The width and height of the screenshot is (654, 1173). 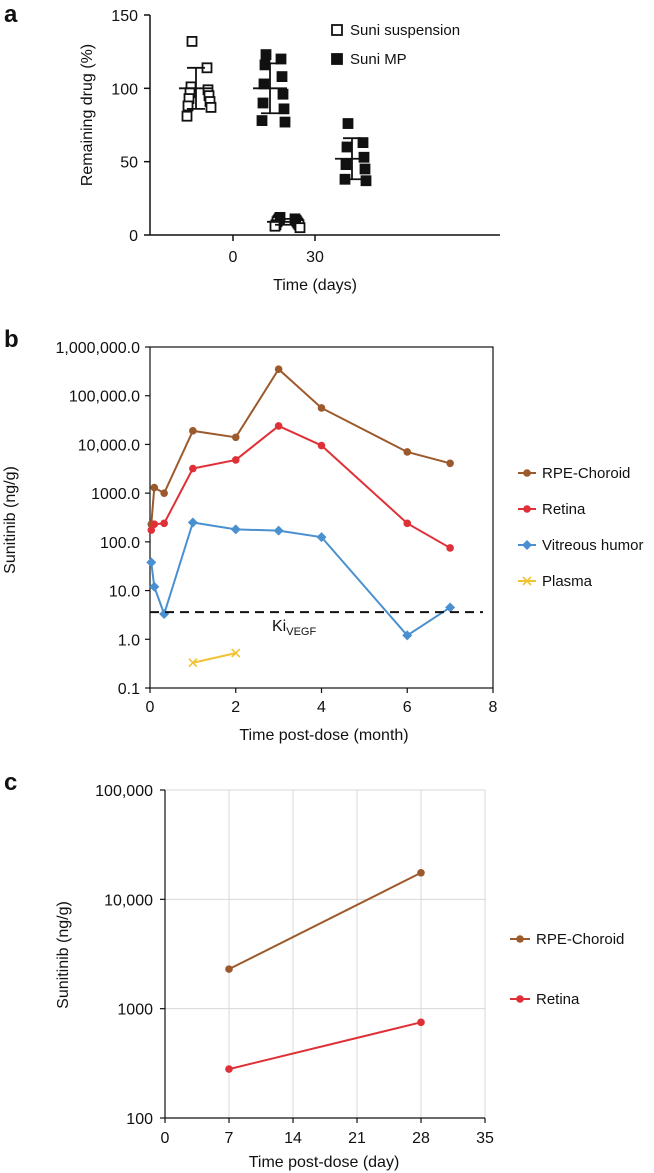 I want to click on panel-b-reference-line: KiVEGF, so click(x=316, y=624).